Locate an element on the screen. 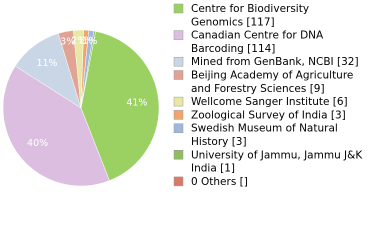 This screenshot has width=380, height=240. legend-label: Mined from GenBank, NCBI [32] is located at coordinates (275, 62).